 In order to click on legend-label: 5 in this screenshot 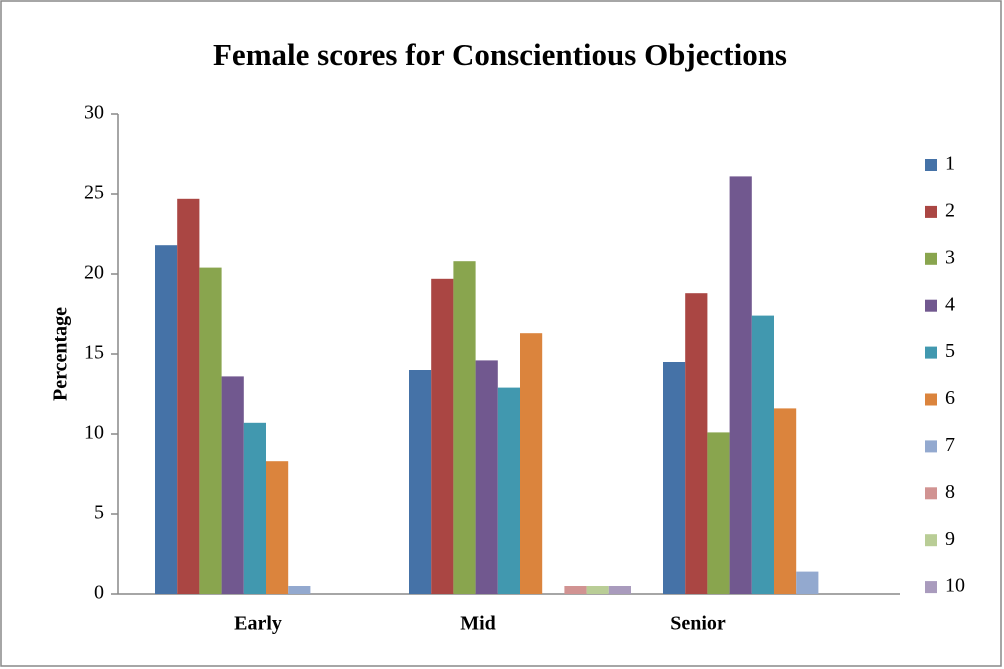, I will do `click(950, 351)`.